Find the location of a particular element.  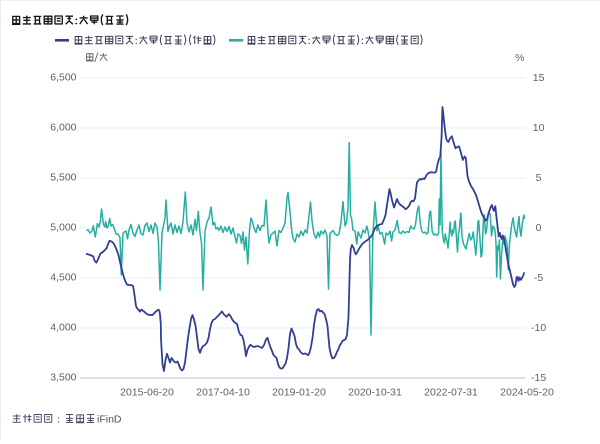

svg-text: 4,500 is located at coordinates (63, 278).